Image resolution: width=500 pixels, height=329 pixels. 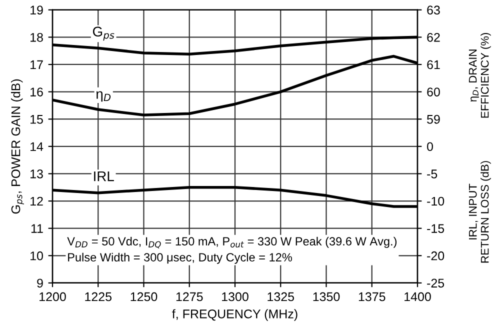 What do you see at coordinates (180, 258) in the screenshot?
I see `annotation: Pulse Width = 300 μsec, Duty Cycle = 12%` at bounding box center [180, 258].